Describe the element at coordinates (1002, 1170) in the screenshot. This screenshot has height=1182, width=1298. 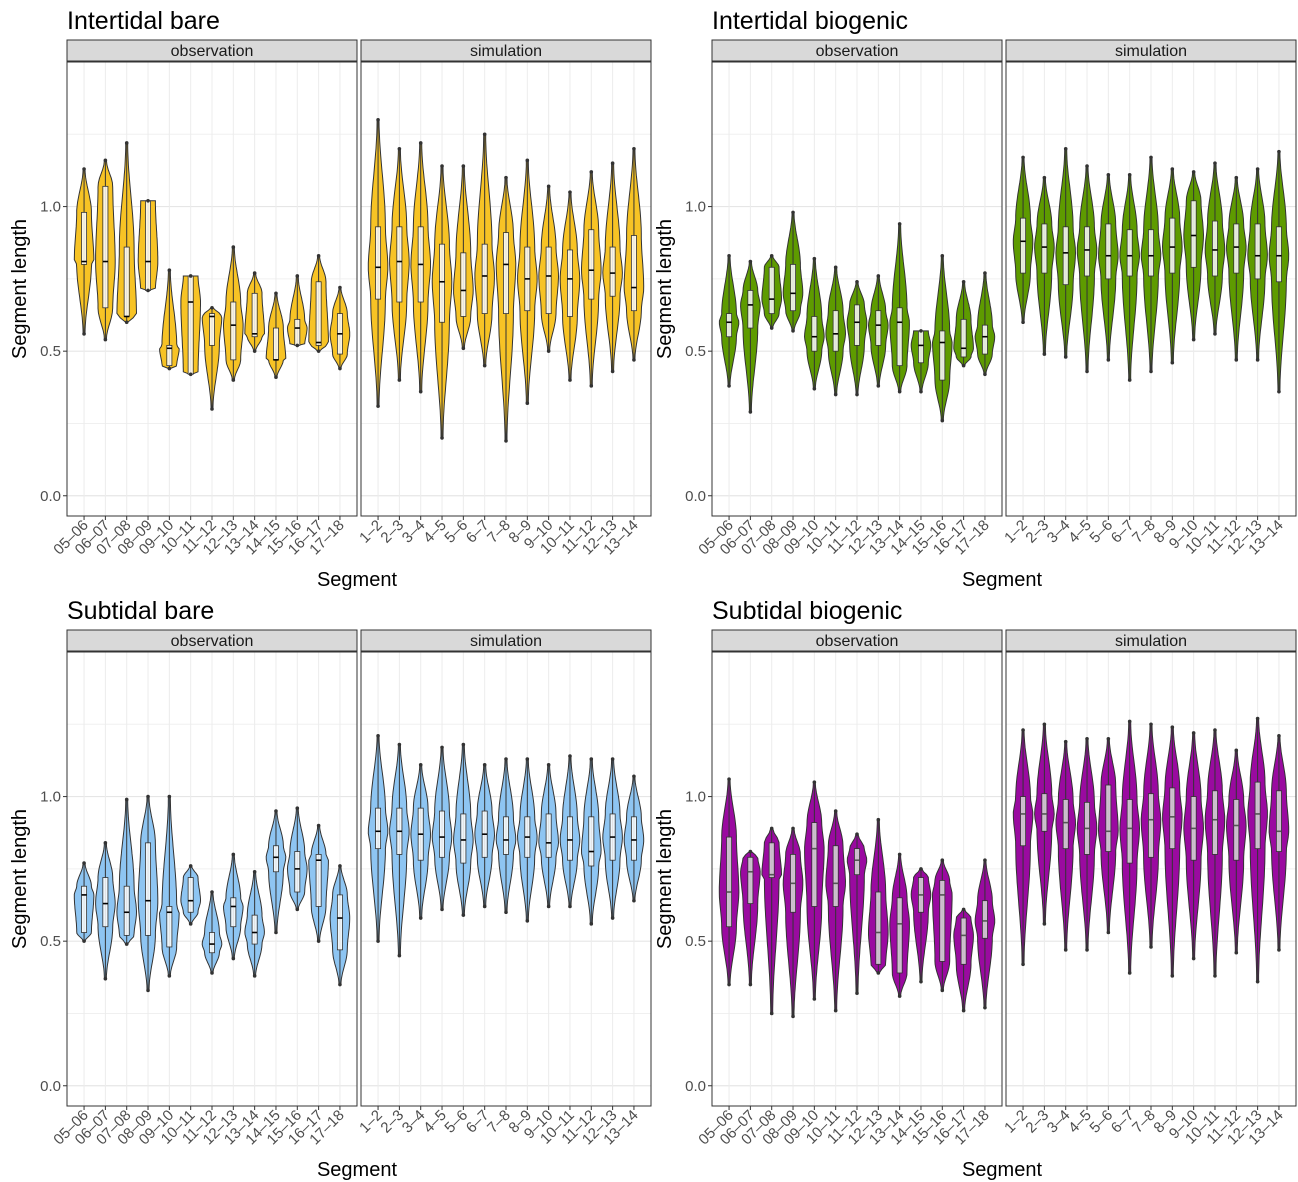
I see `x-axis-title: Segment` at that location.